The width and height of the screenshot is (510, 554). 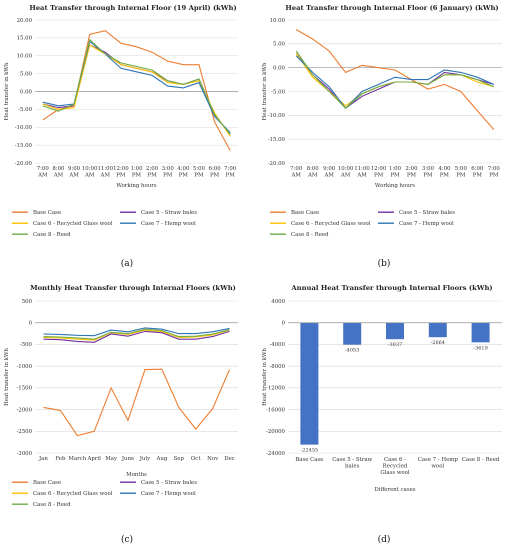 I want to click on x-tick-label: May, so click(x=111, y=459).